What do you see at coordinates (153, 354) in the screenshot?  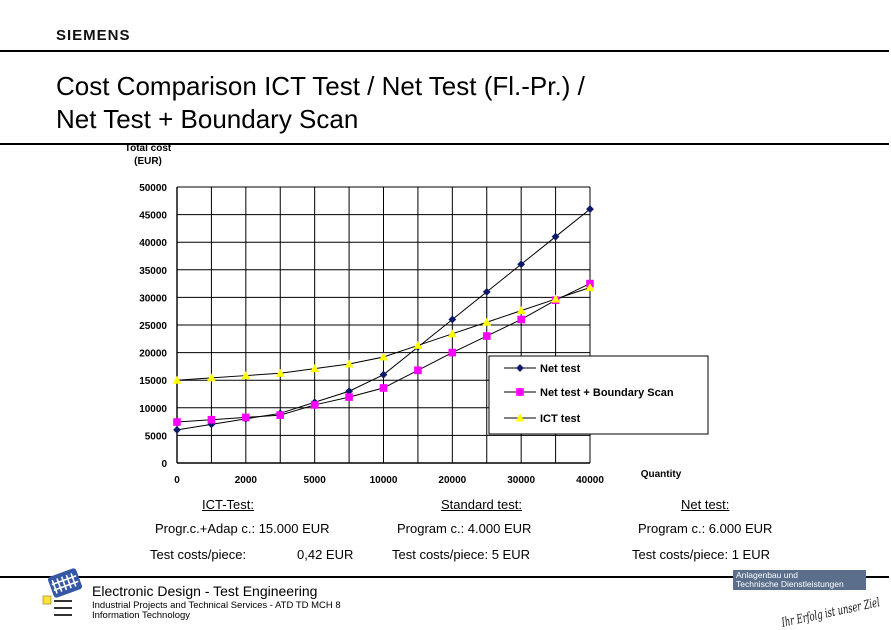 I see `y-tick-label: 20000` at bounding box center [153, 354].